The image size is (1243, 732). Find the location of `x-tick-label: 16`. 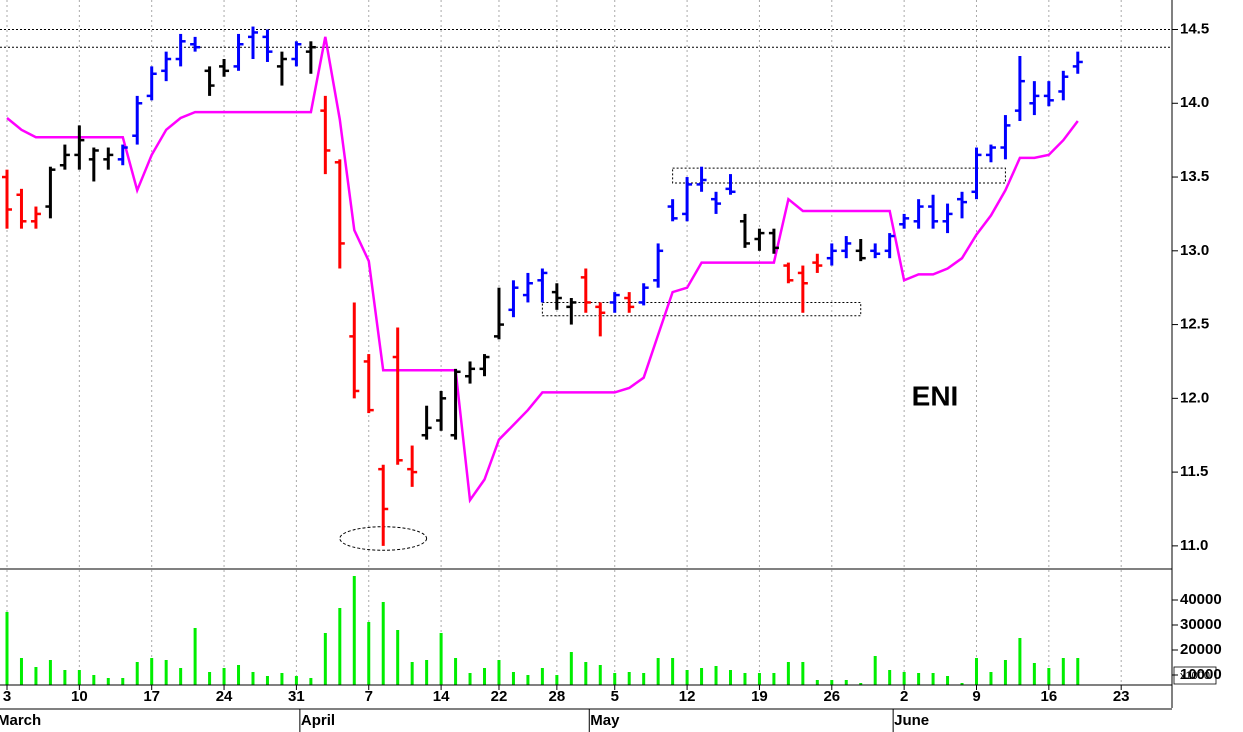

x-tick-label: 16 is located at coordinates (1048, 696).